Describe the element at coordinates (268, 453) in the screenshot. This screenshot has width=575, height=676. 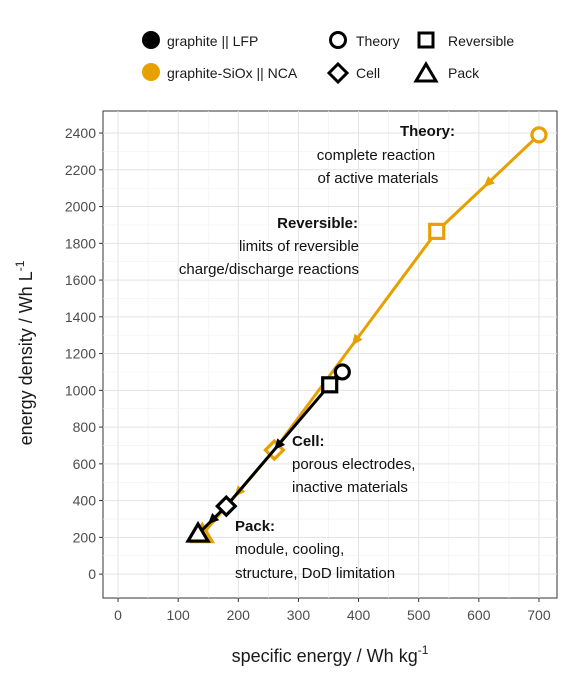
I see `series-graphite-lfp` at that location.